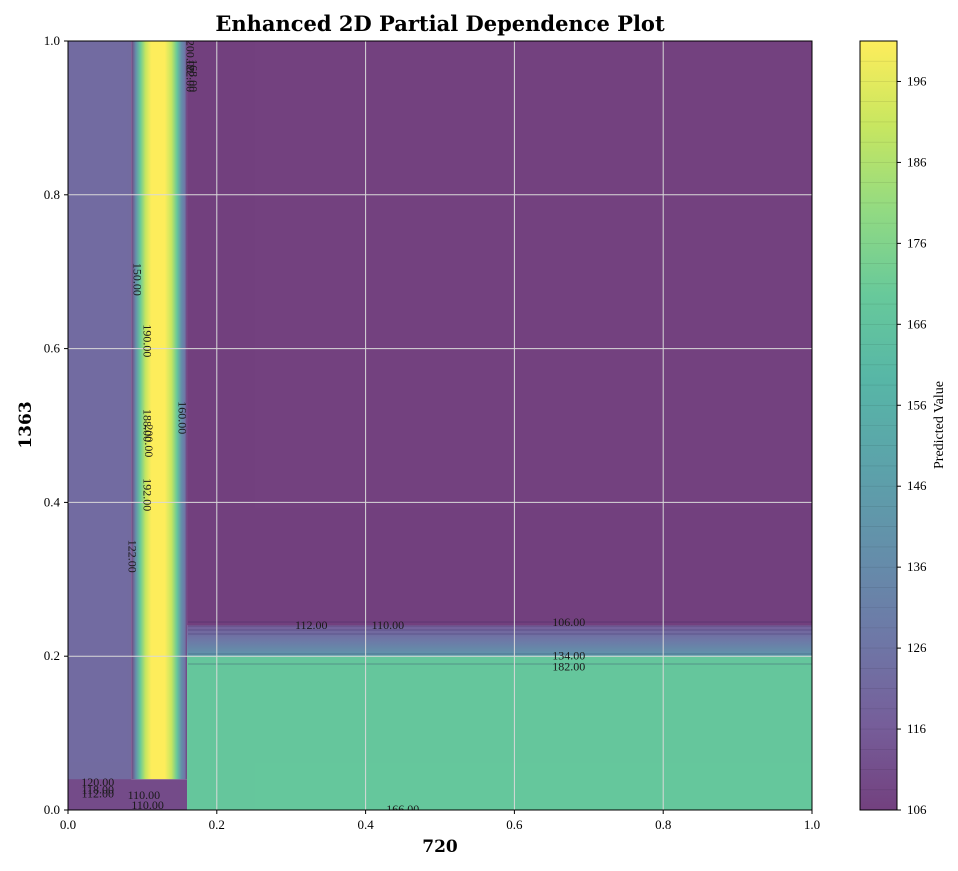 This screenshot has width=958, height=871. I want to click on colorbar-tick-label: 106, so click(917, 809).